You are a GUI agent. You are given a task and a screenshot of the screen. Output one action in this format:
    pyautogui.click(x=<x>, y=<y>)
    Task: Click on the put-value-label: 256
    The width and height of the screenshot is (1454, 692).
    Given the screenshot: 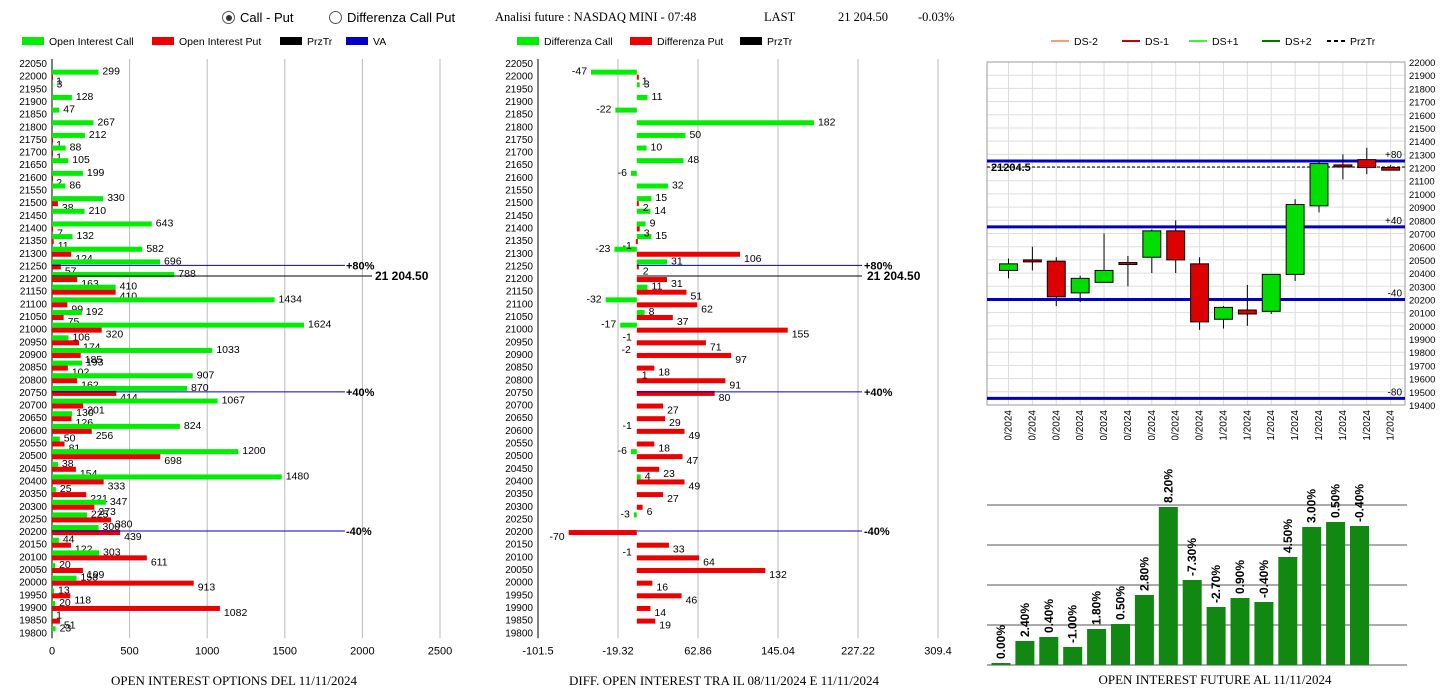 What is the action you would take?
    pyautogui.click(x=105, y=436)
    